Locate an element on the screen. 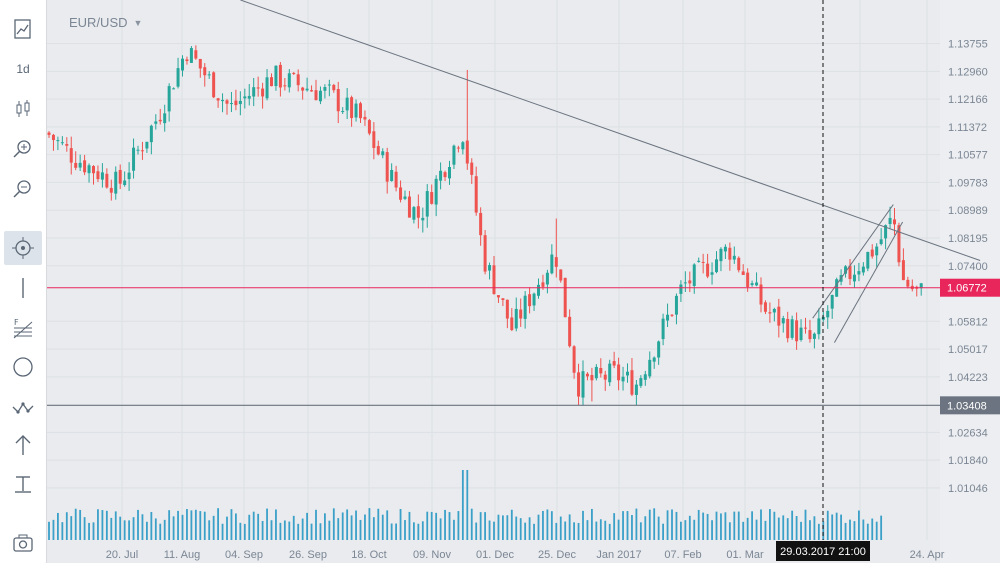 This screenshot has width=1000, height=563. y-tick-label: 1.12166 is located at coordinates (968, 100).